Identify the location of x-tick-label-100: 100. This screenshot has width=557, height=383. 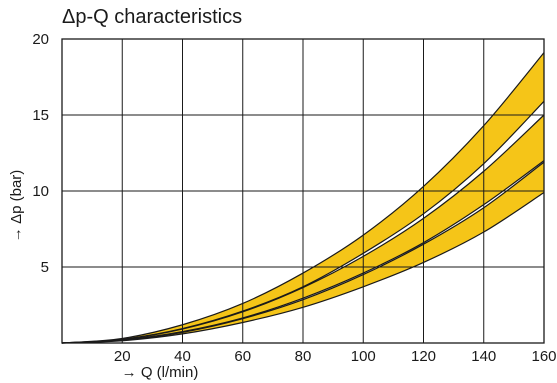
(363, 356).